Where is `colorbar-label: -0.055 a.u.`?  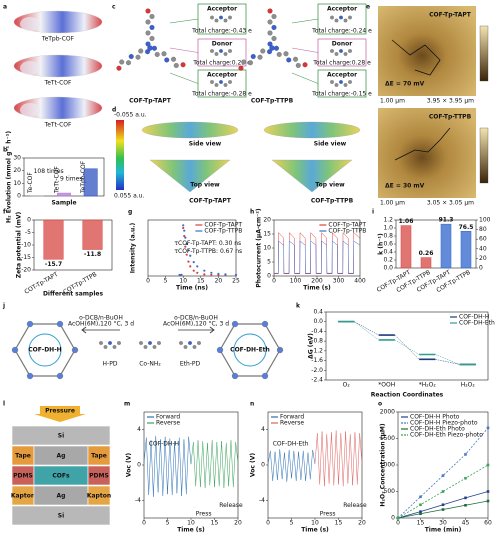 colorbar-label: -0.055 a.u. is located at coordinates (130, 115).